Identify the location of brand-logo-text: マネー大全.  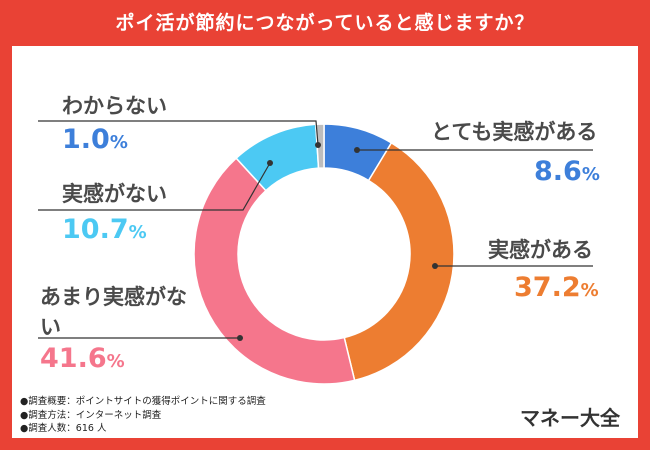
(570, 418).